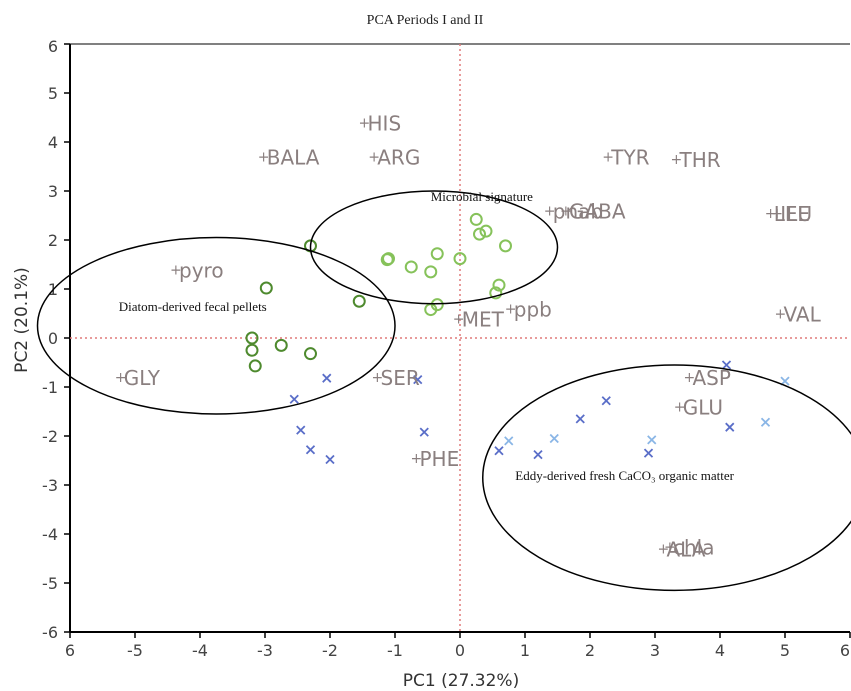 This screenshot has height=691, width=851. What do you see at coordinates (53, 338) in the screenshot?
I see `y-tick-label: 0` at bounding box center [53, 338].